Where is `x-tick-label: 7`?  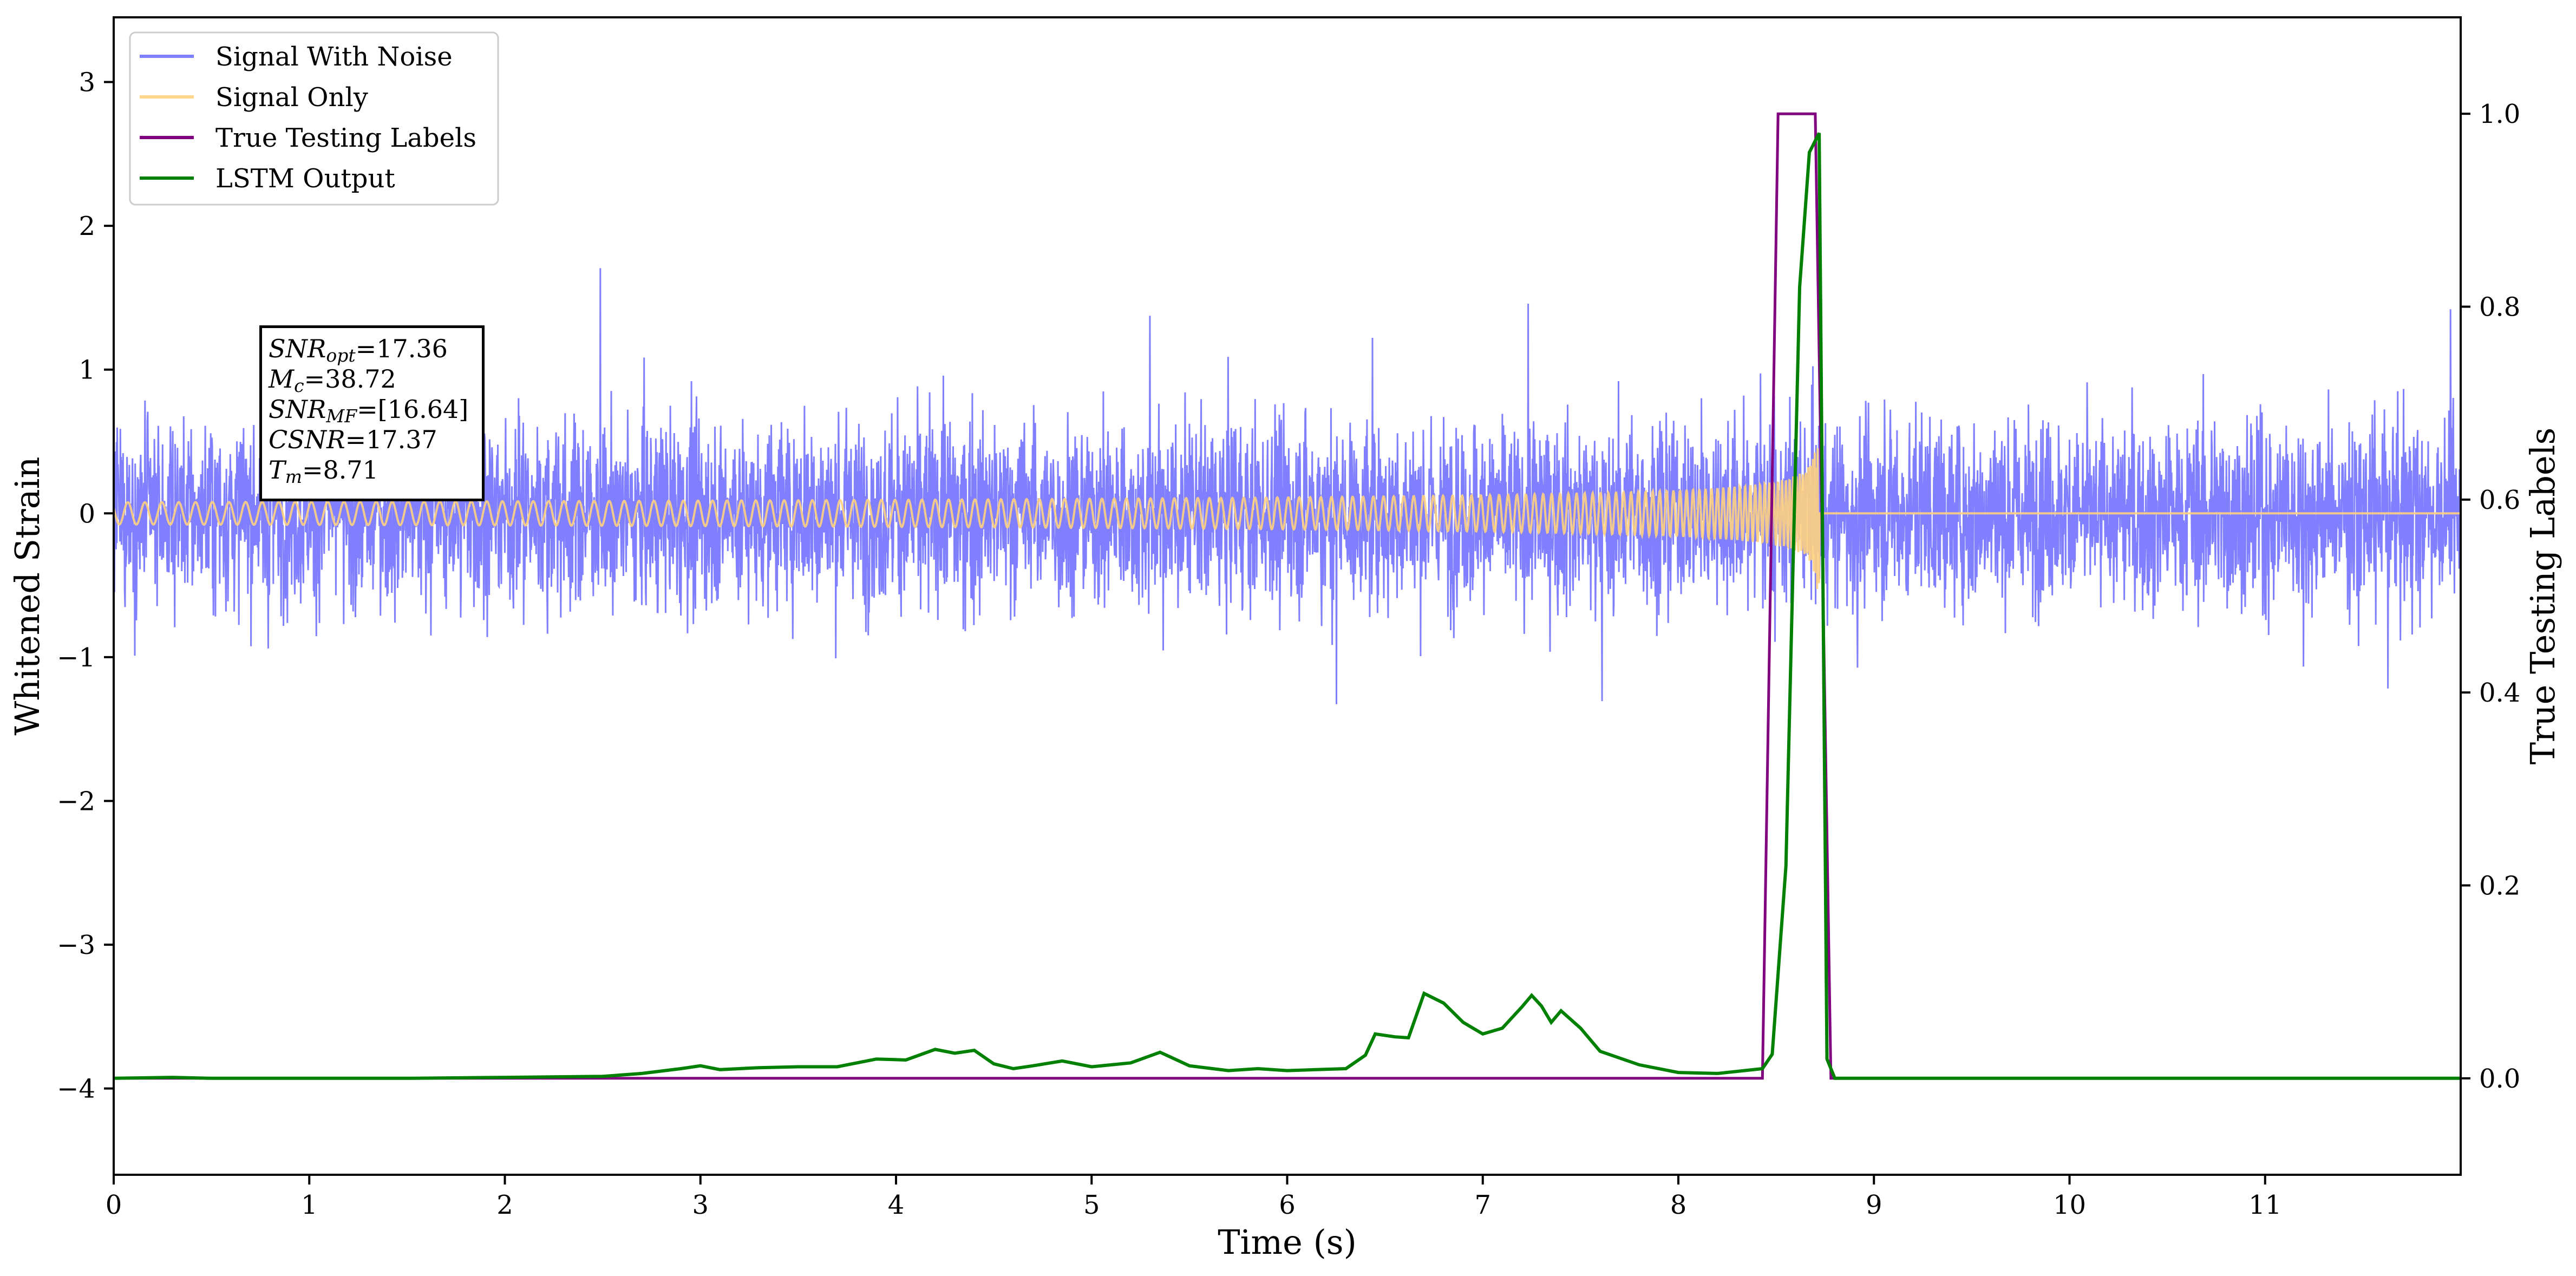
x-tick-label: 7 is located at coordinates (1482, 1205).